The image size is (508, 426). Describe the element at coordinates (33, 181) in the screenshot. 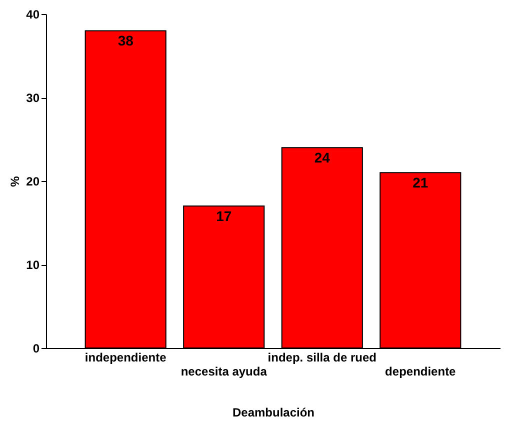

I see `y-tick-label: 20` at that location.